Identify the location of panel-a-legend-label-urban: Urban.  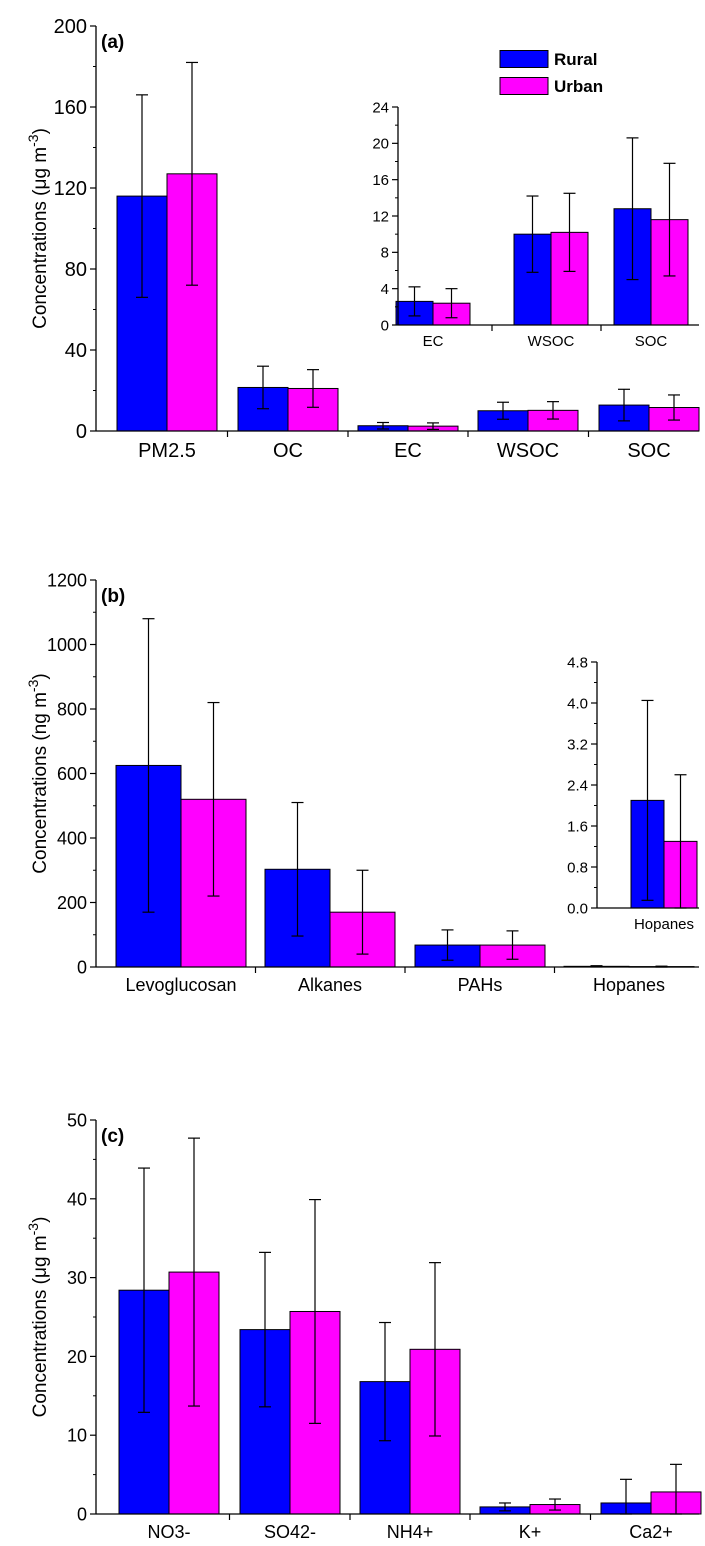
(578, 86).